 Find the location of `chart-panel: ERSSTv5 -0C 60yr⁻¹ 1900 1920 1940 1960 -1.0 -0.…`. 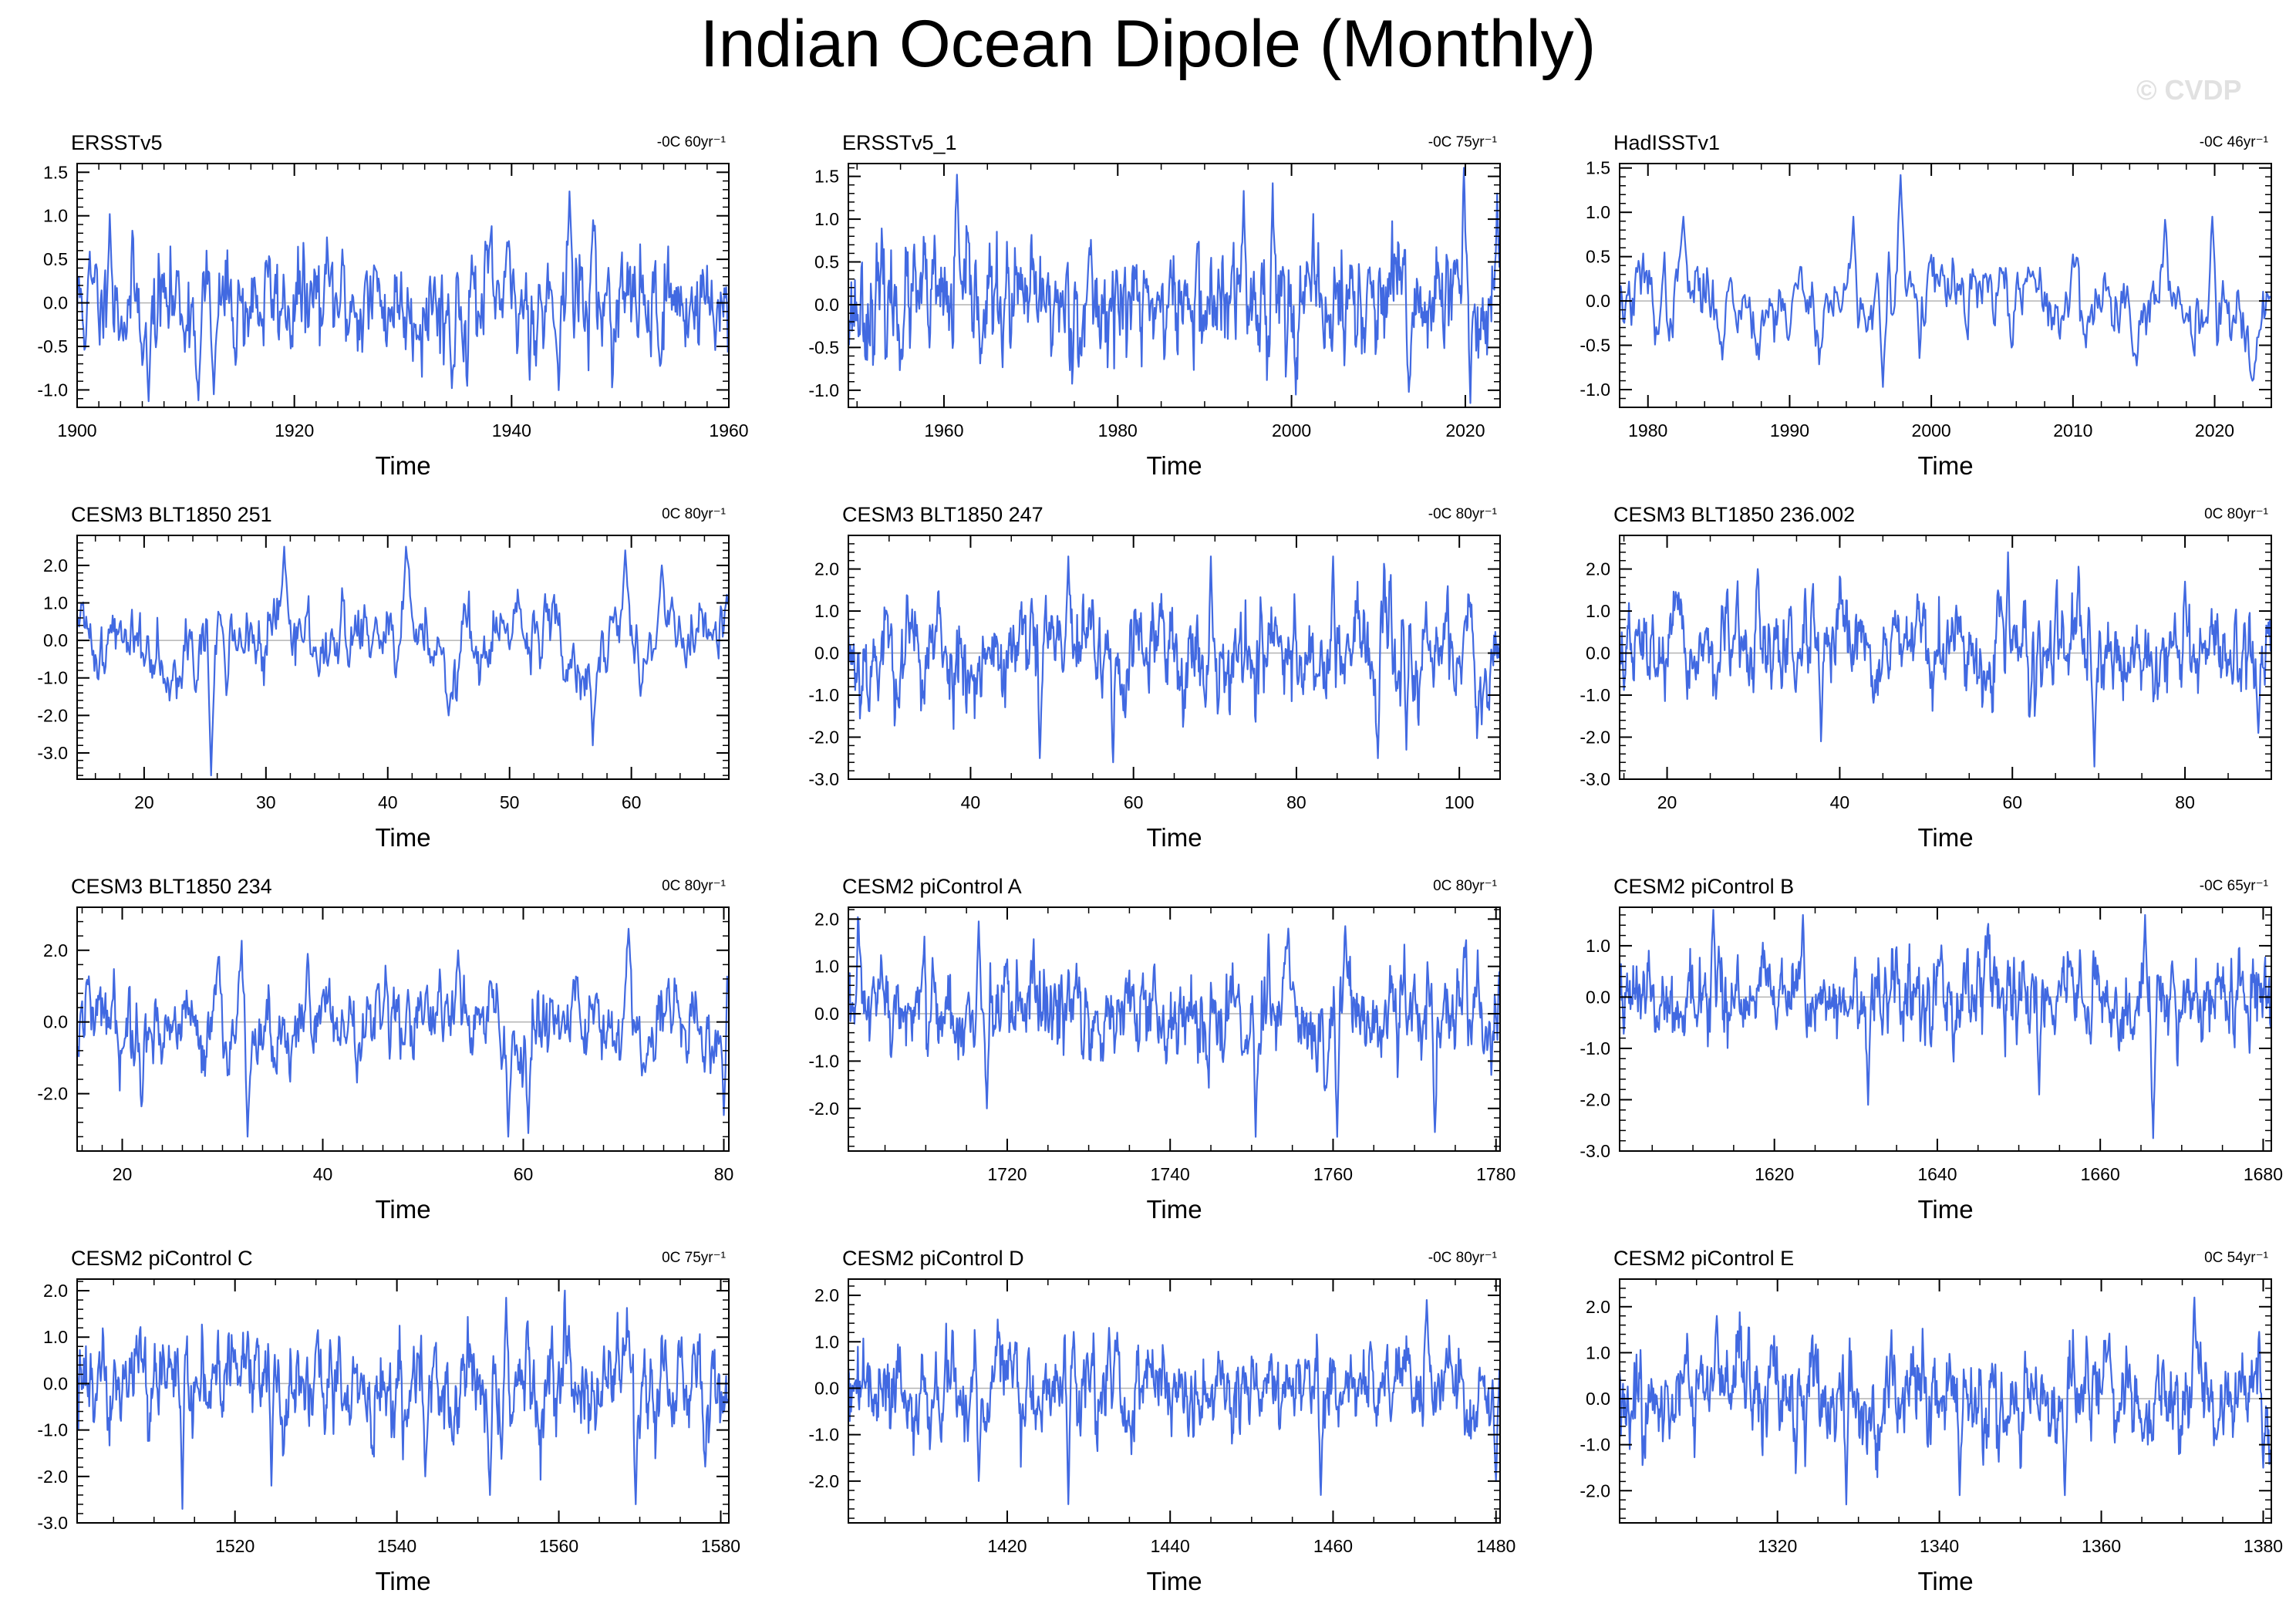

chart-panel: ERSSTv5 -0C 60yr⁻¹ 1900 1920 1940 1960 -1.0 -0.… is located at coordinates (383, 301).